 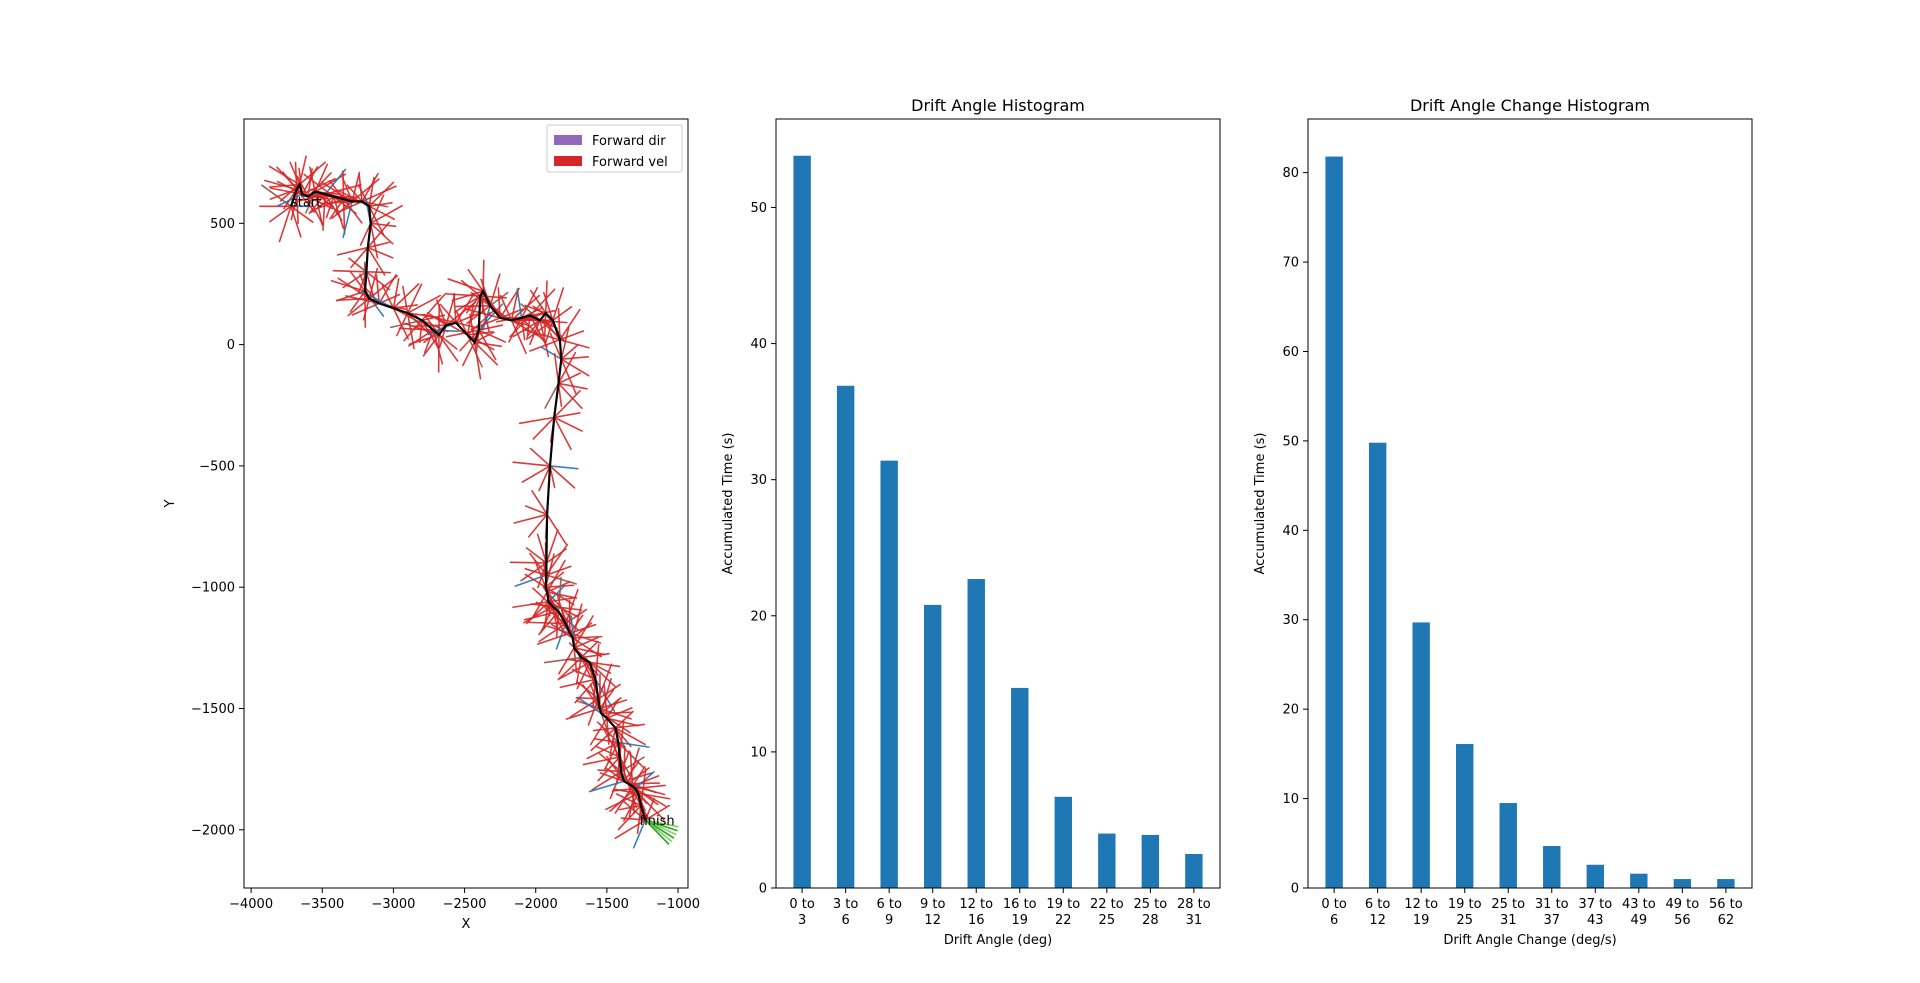 What do you see at coordinates (846, 920) in the screenshot?
I see `x-tick-label-line: 6` at bounding box center [846, 920].